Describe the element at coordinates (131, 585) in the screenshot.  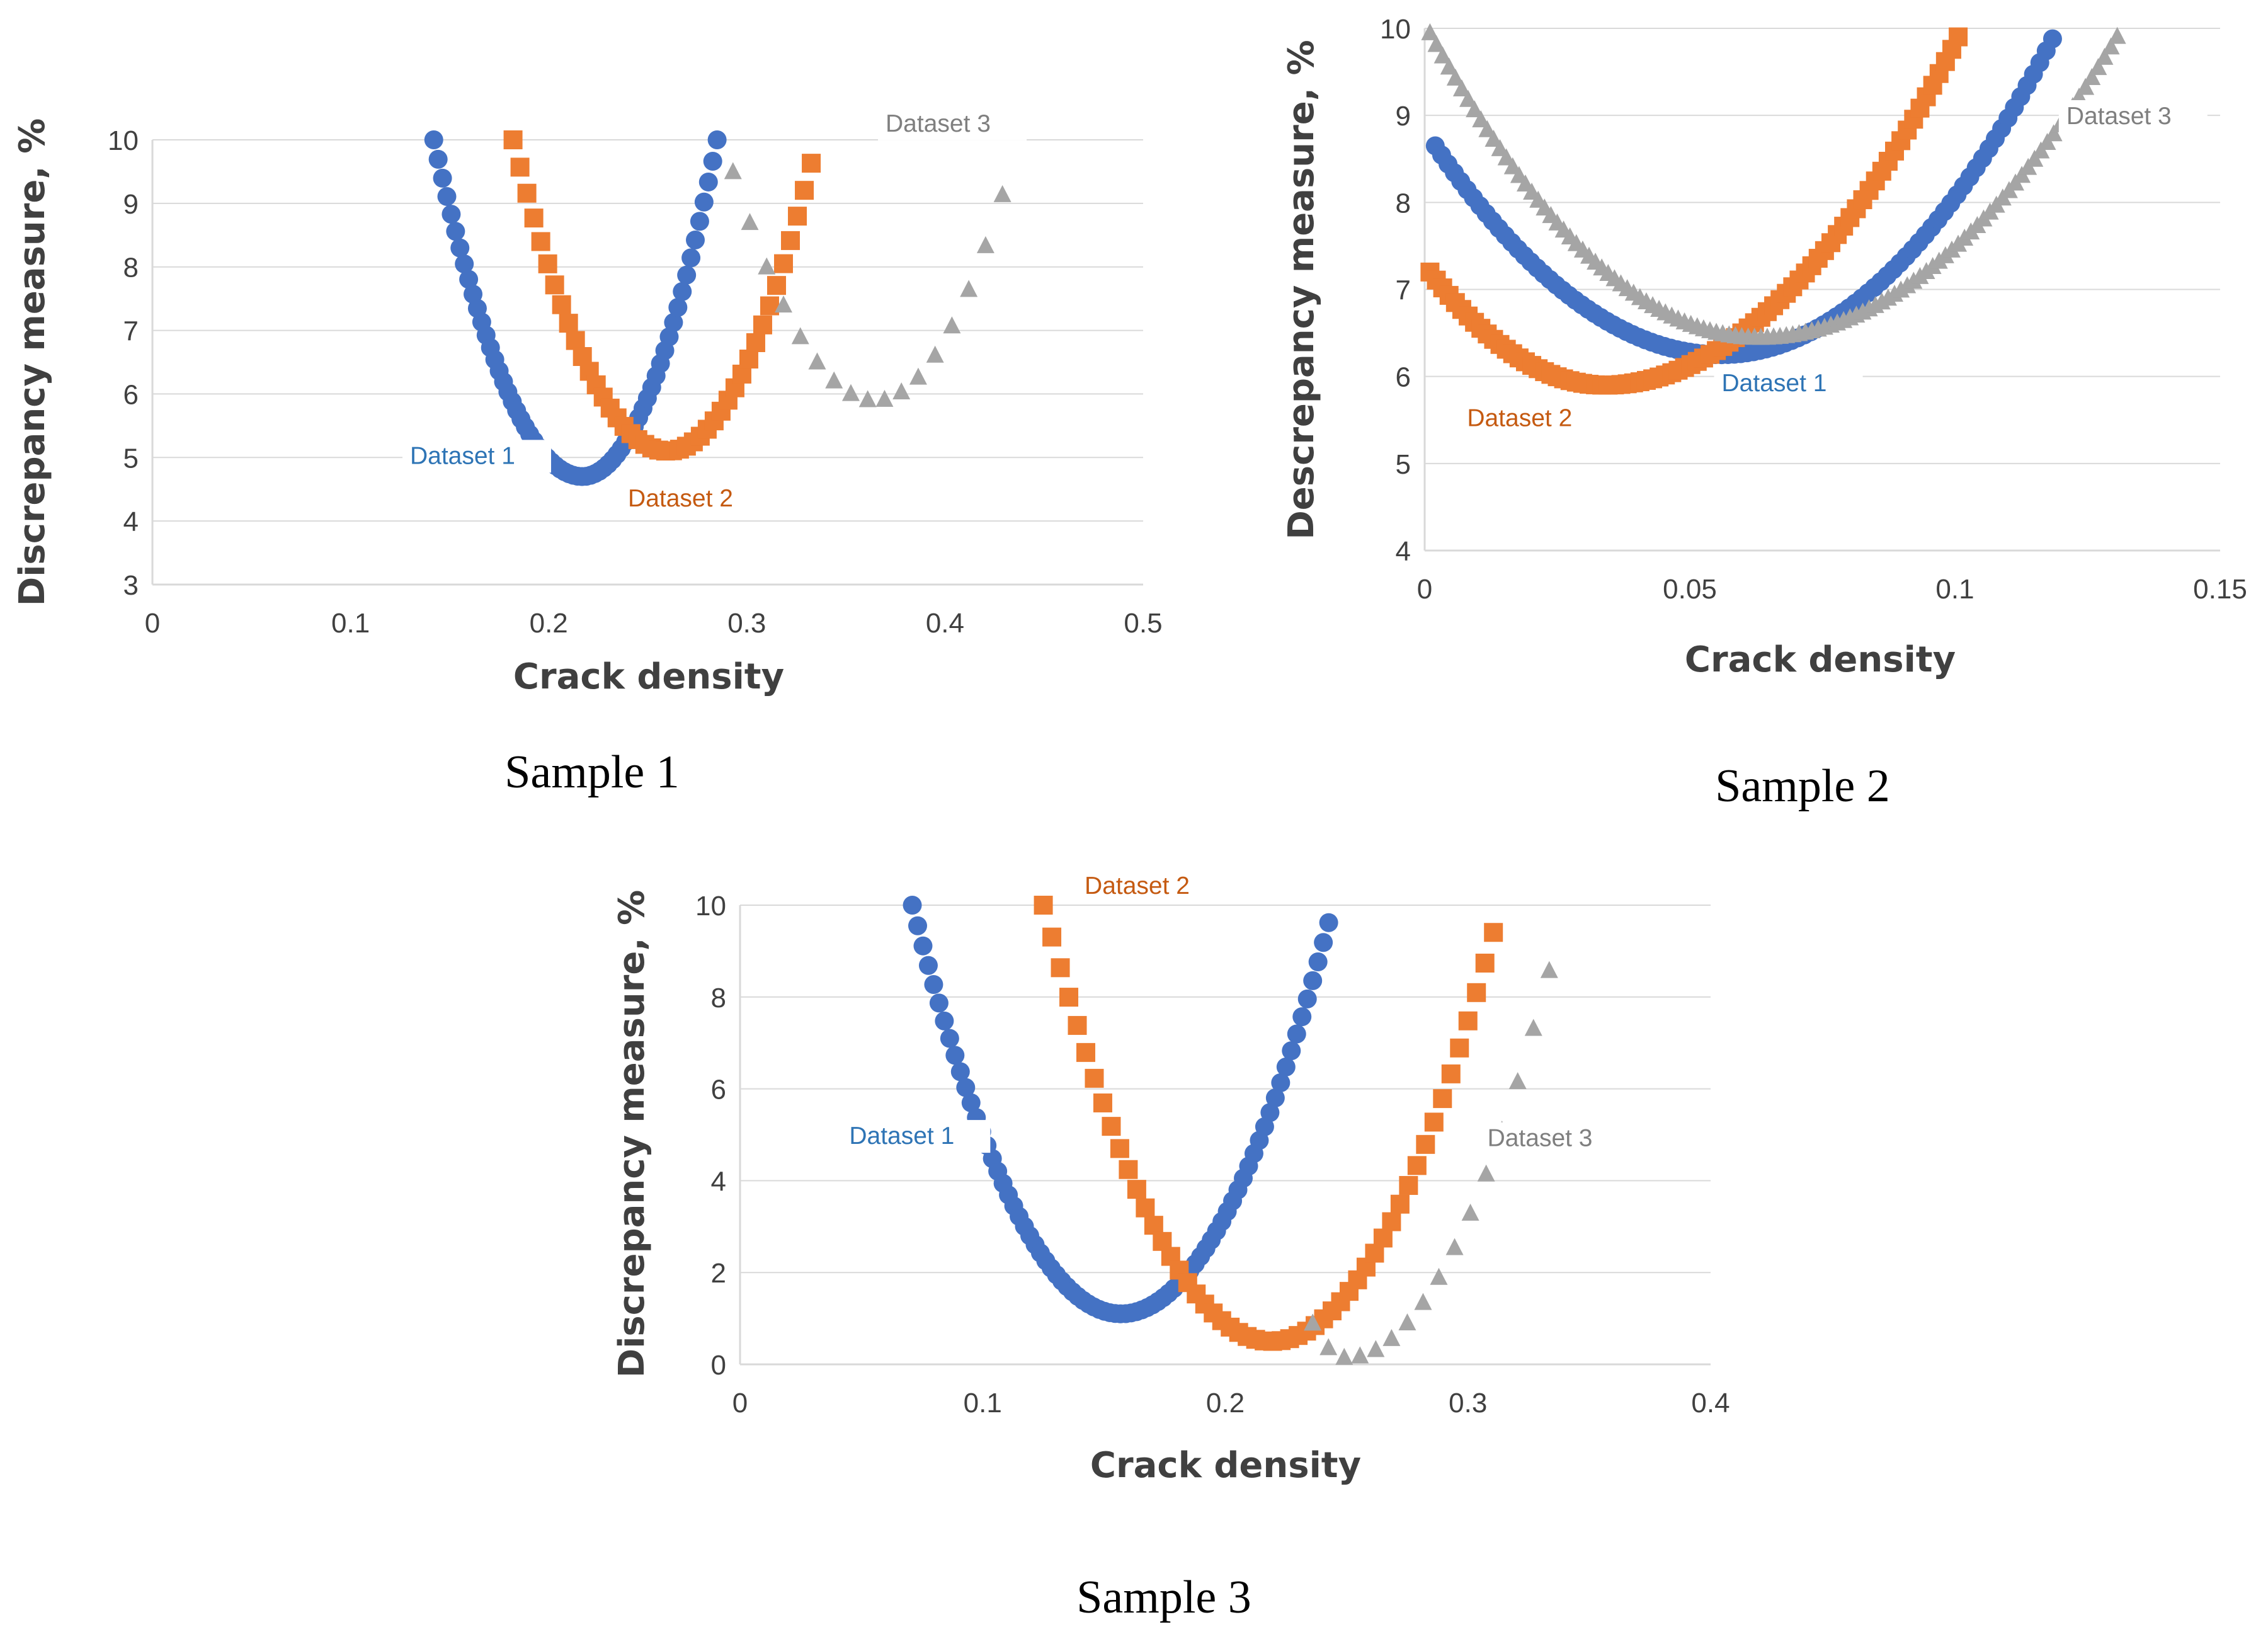
I see `y-tick-label: 3` at that location.